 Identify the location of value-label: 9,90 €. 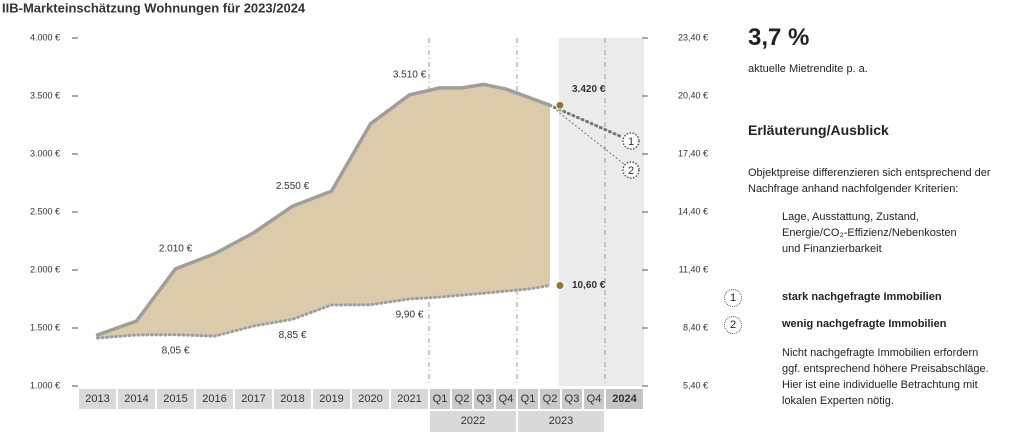
(410, 315).